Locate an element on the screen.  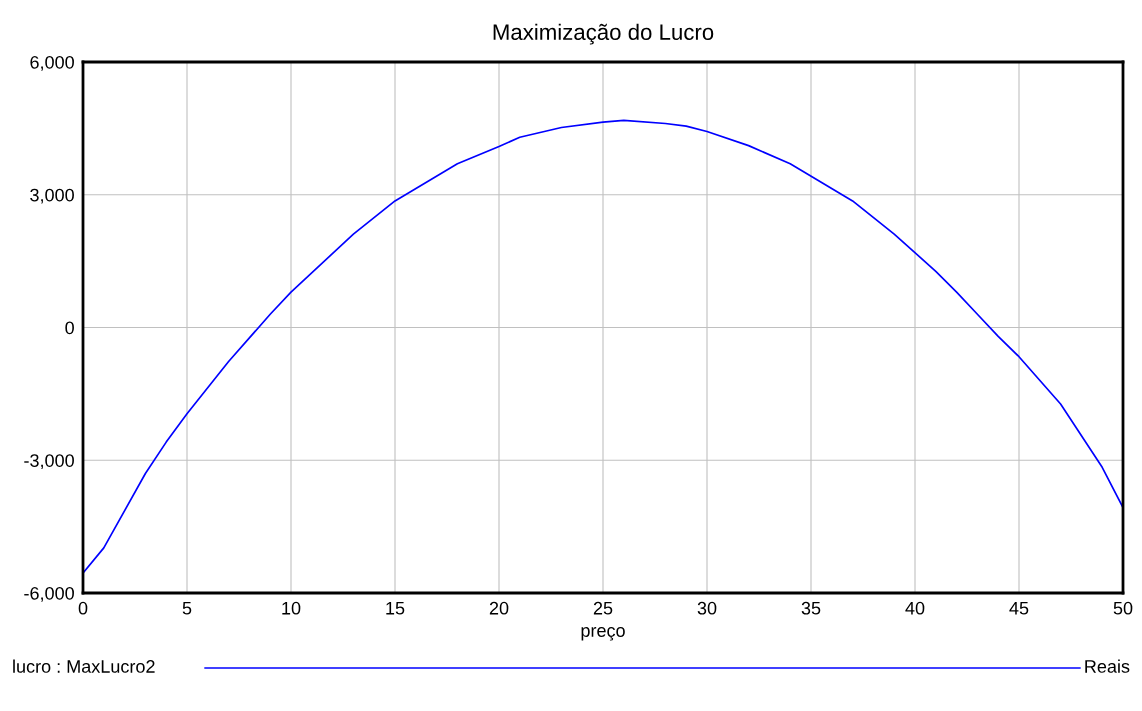
y-tick-label: 0 is located at coordinates (69, 328).